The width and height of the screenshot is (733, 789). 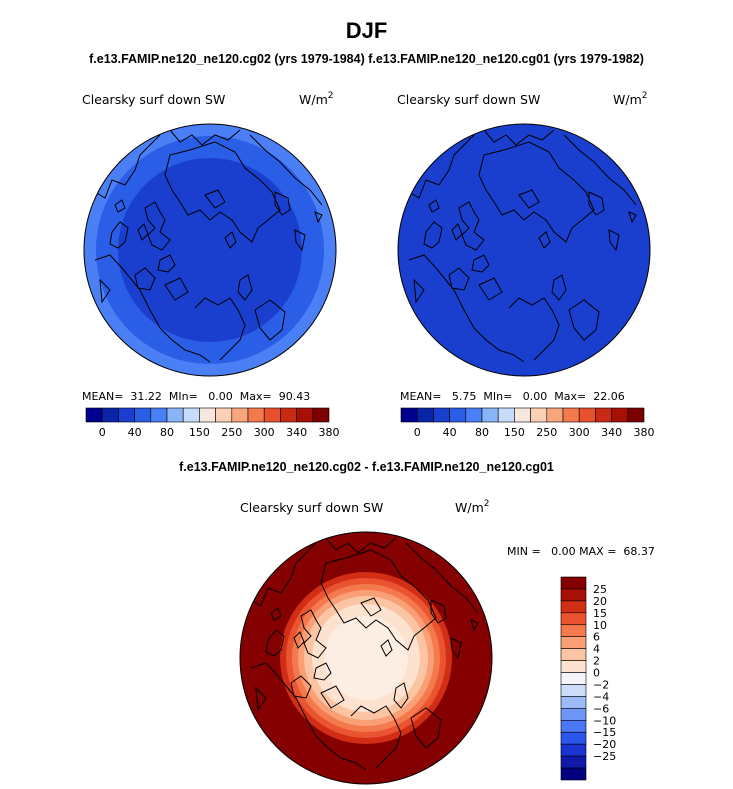 What do you see at coordinates (482, 432) in the screenshot?
I see `right-colorbar-tick-label: 80` at bounding box center [482, 432].